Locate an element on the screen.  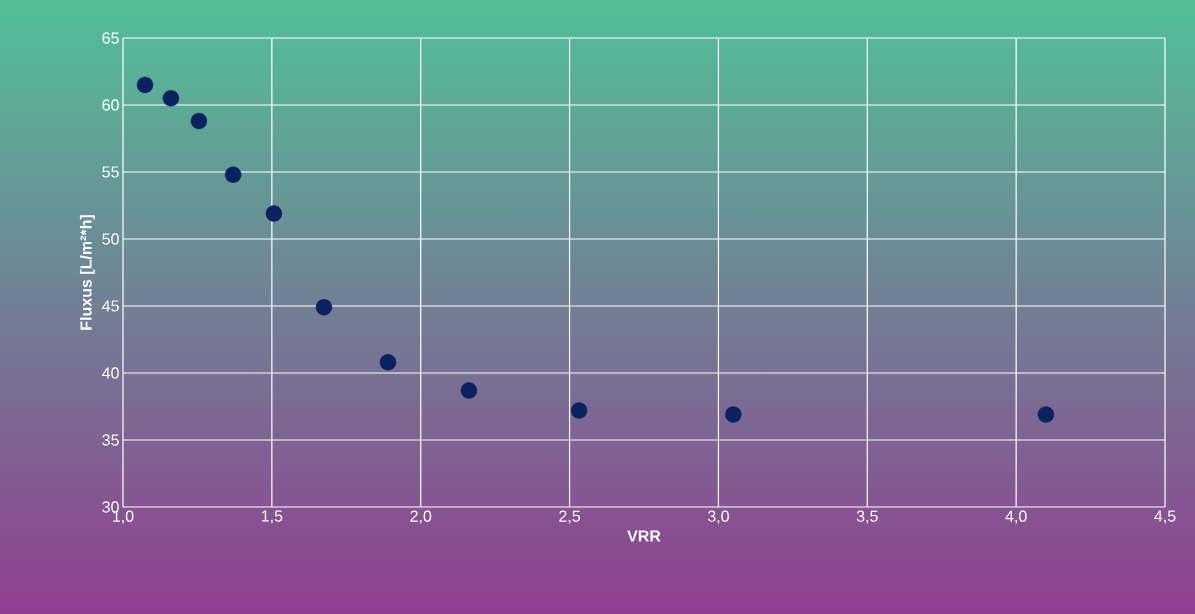
x-tick-label: 2,0 is located at coordinates (421, 517).